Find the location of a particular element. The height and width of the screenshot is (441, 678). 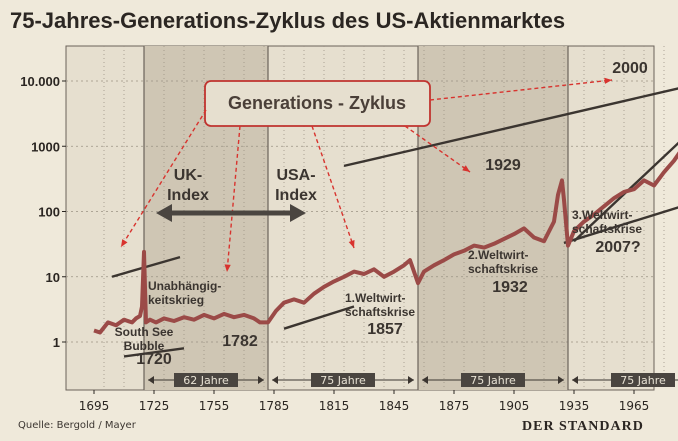

y-tick-label: 1000 is located at coordinates (45, 146).